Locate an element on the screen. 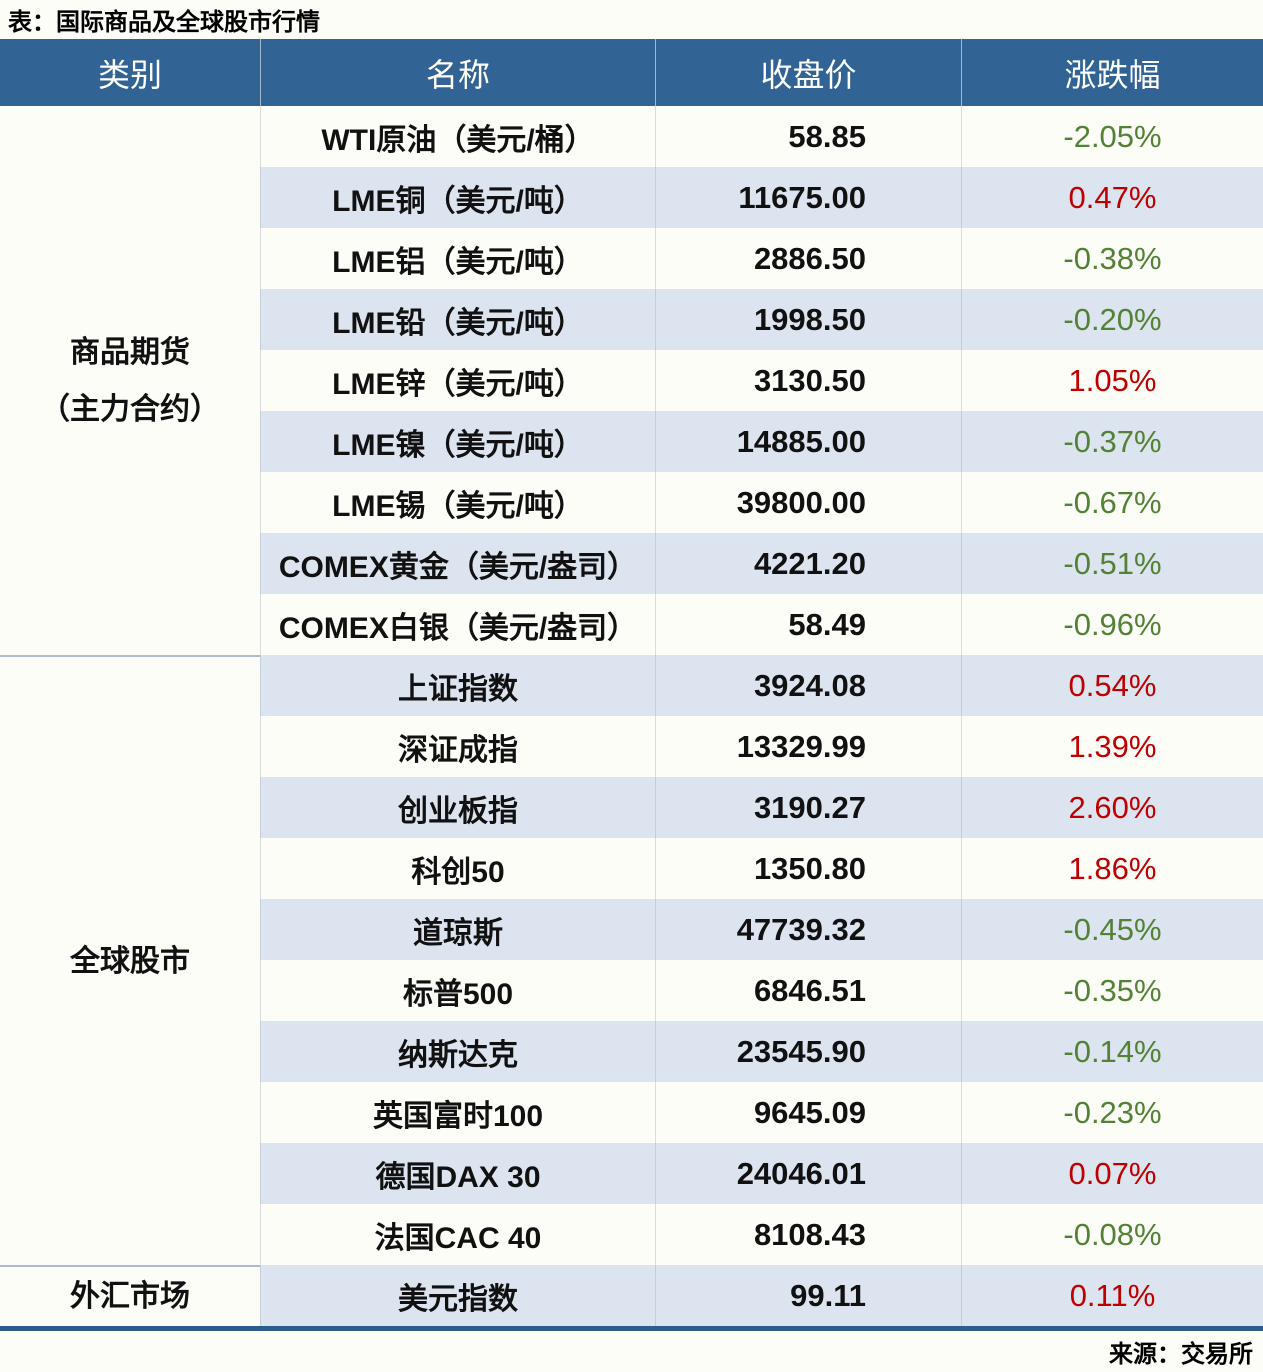 This screenshot has height=1372, width=1263. change-pct-cell: -0.23% is located at coordinates (1112, 1112).